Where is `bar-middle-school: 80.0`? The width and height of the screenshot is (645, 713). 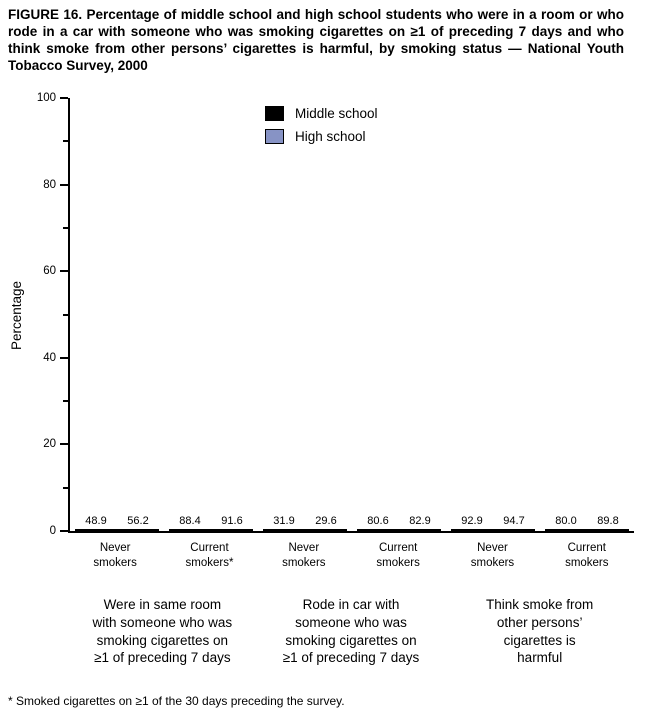
bar-middle-school: 80.0 is located at coordinates (566, 523).